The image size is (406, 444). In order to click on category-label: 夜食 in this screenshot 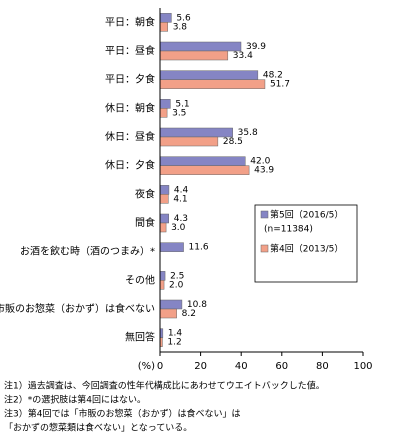, I will do `click(145, 193)`.